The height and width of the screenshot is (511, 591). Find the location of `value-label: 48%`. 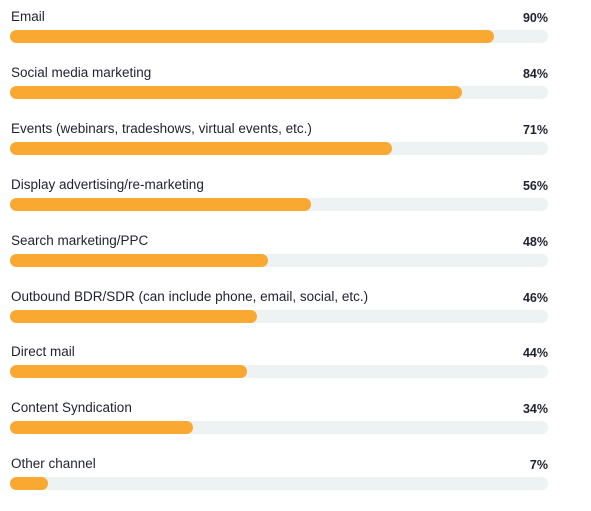

value-label: 48% is located at coordinates (535, 241).